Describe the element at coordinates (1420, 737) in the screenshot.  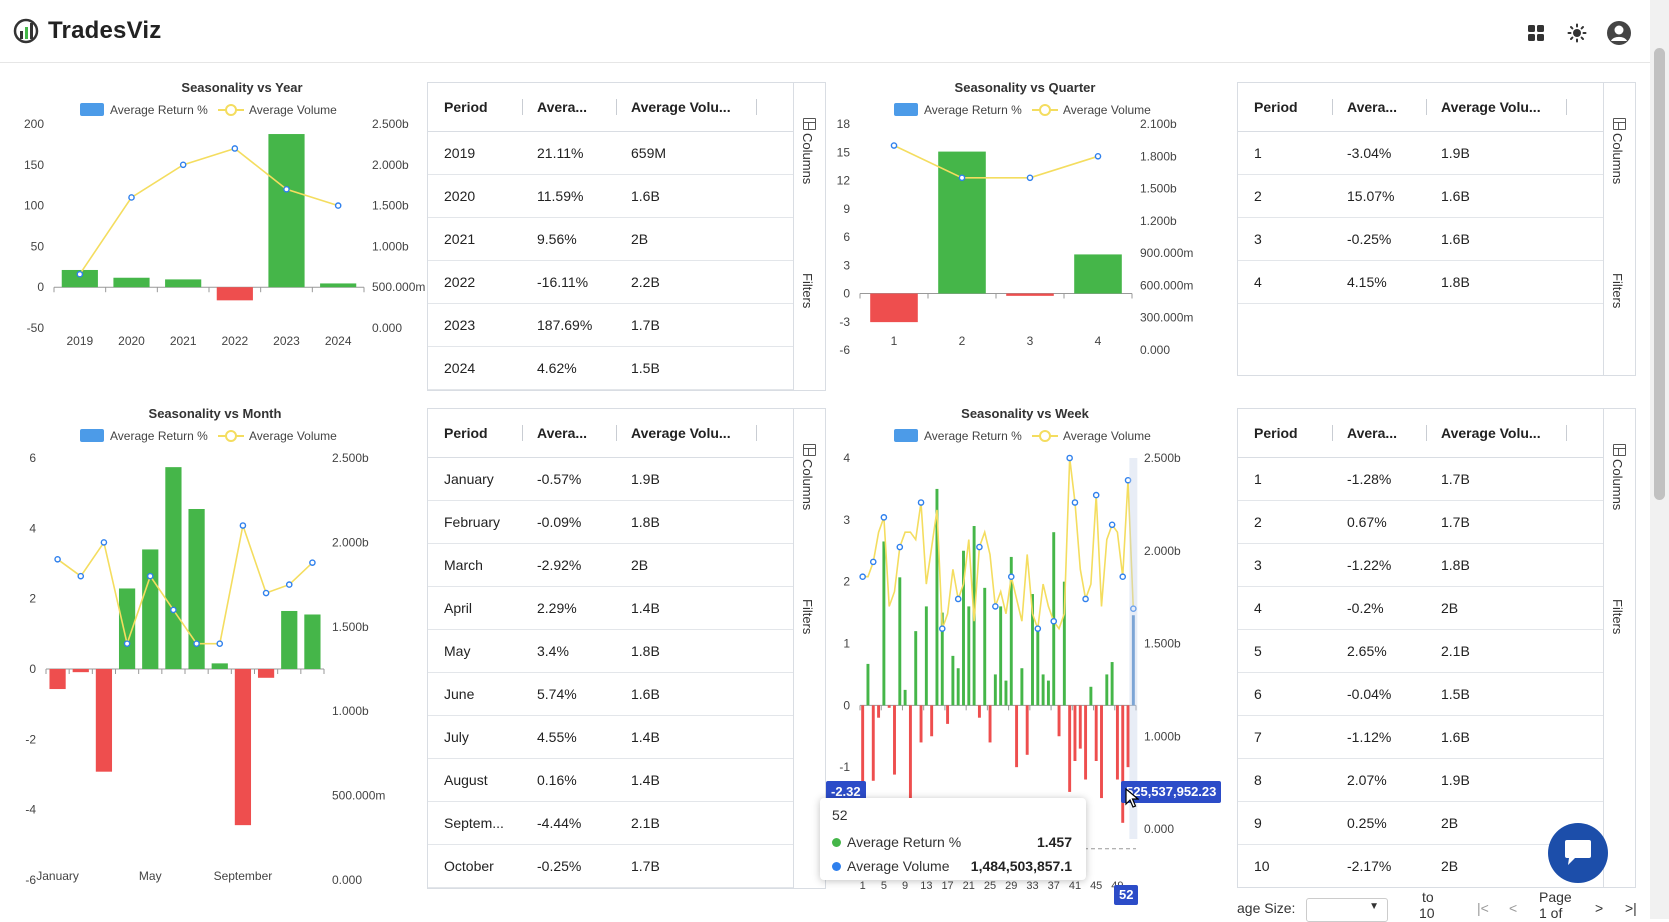
I see `table-row: 7 -1.12% 1.6B` at that location.